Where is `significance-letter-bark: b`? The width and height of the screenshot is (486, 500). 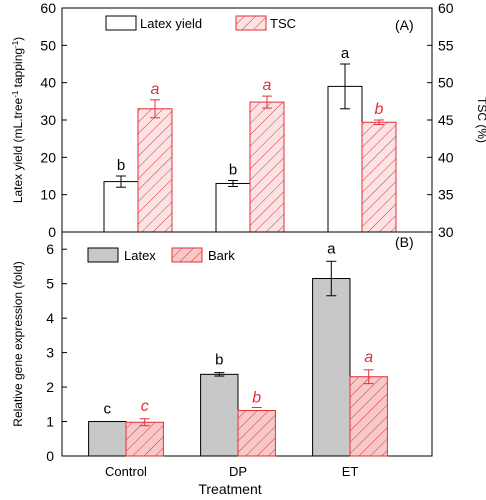 significance-letter-bark: b is located at coordinates (256, 398).